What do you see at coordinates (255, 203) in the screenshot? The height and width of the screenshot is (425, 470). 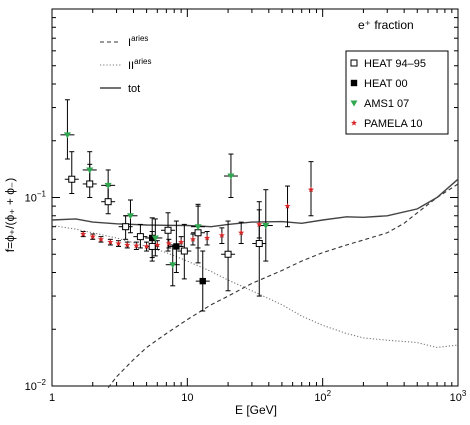 I see `curve-solid` at bounding box center [255, 203].